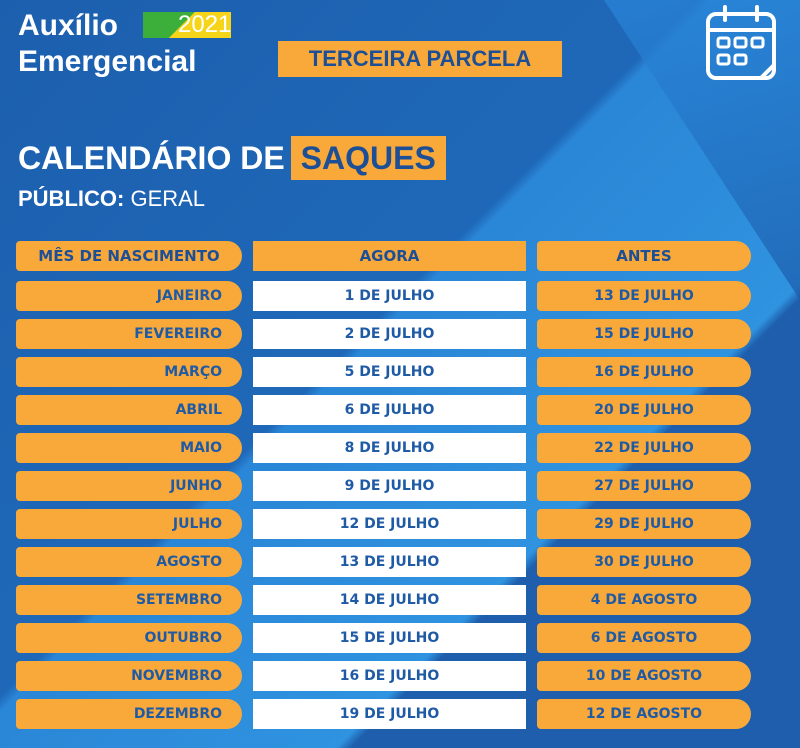 The height and width of the screenshot is (748, 800). I want to click on now-date-cell: 13 DE JULHO, so click(389, 562).